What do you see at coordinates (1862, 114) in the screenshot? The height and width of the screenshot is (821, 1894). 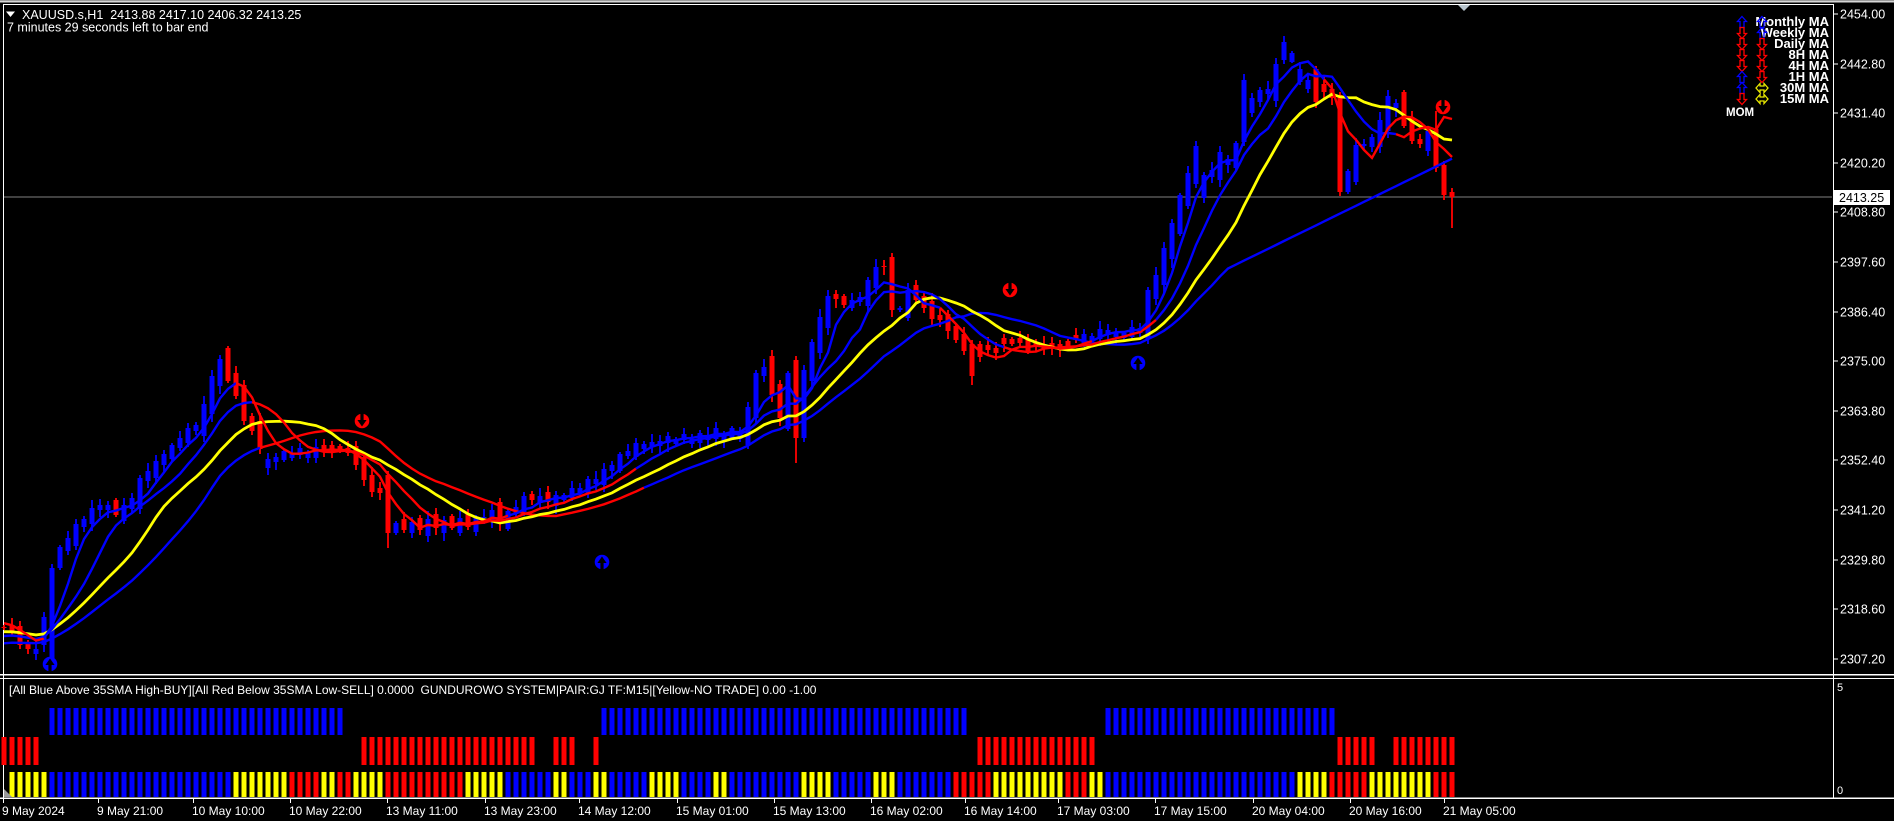 I see `svg-text: 2431.40` at bounding box center [1862, 114].